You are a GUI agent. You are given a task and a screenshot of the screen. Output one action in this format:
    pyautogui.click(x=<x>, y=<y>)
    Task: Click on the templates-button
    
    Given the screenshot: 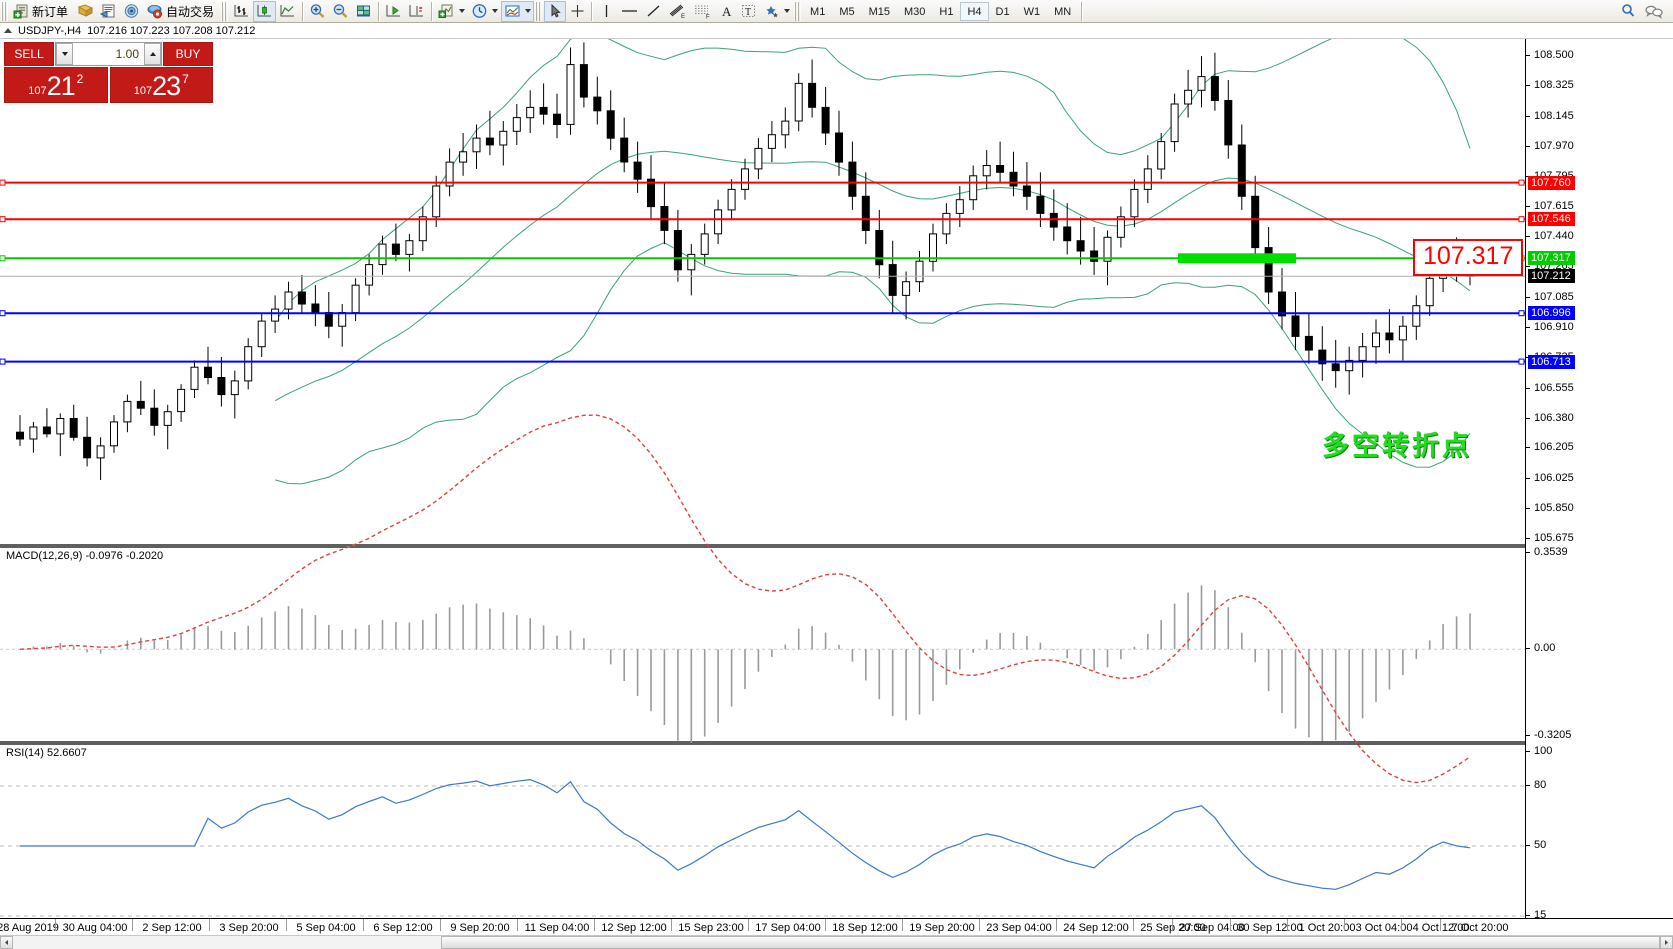 What is the action you would take?
    pyautogui.click(x=518, y=11)
    